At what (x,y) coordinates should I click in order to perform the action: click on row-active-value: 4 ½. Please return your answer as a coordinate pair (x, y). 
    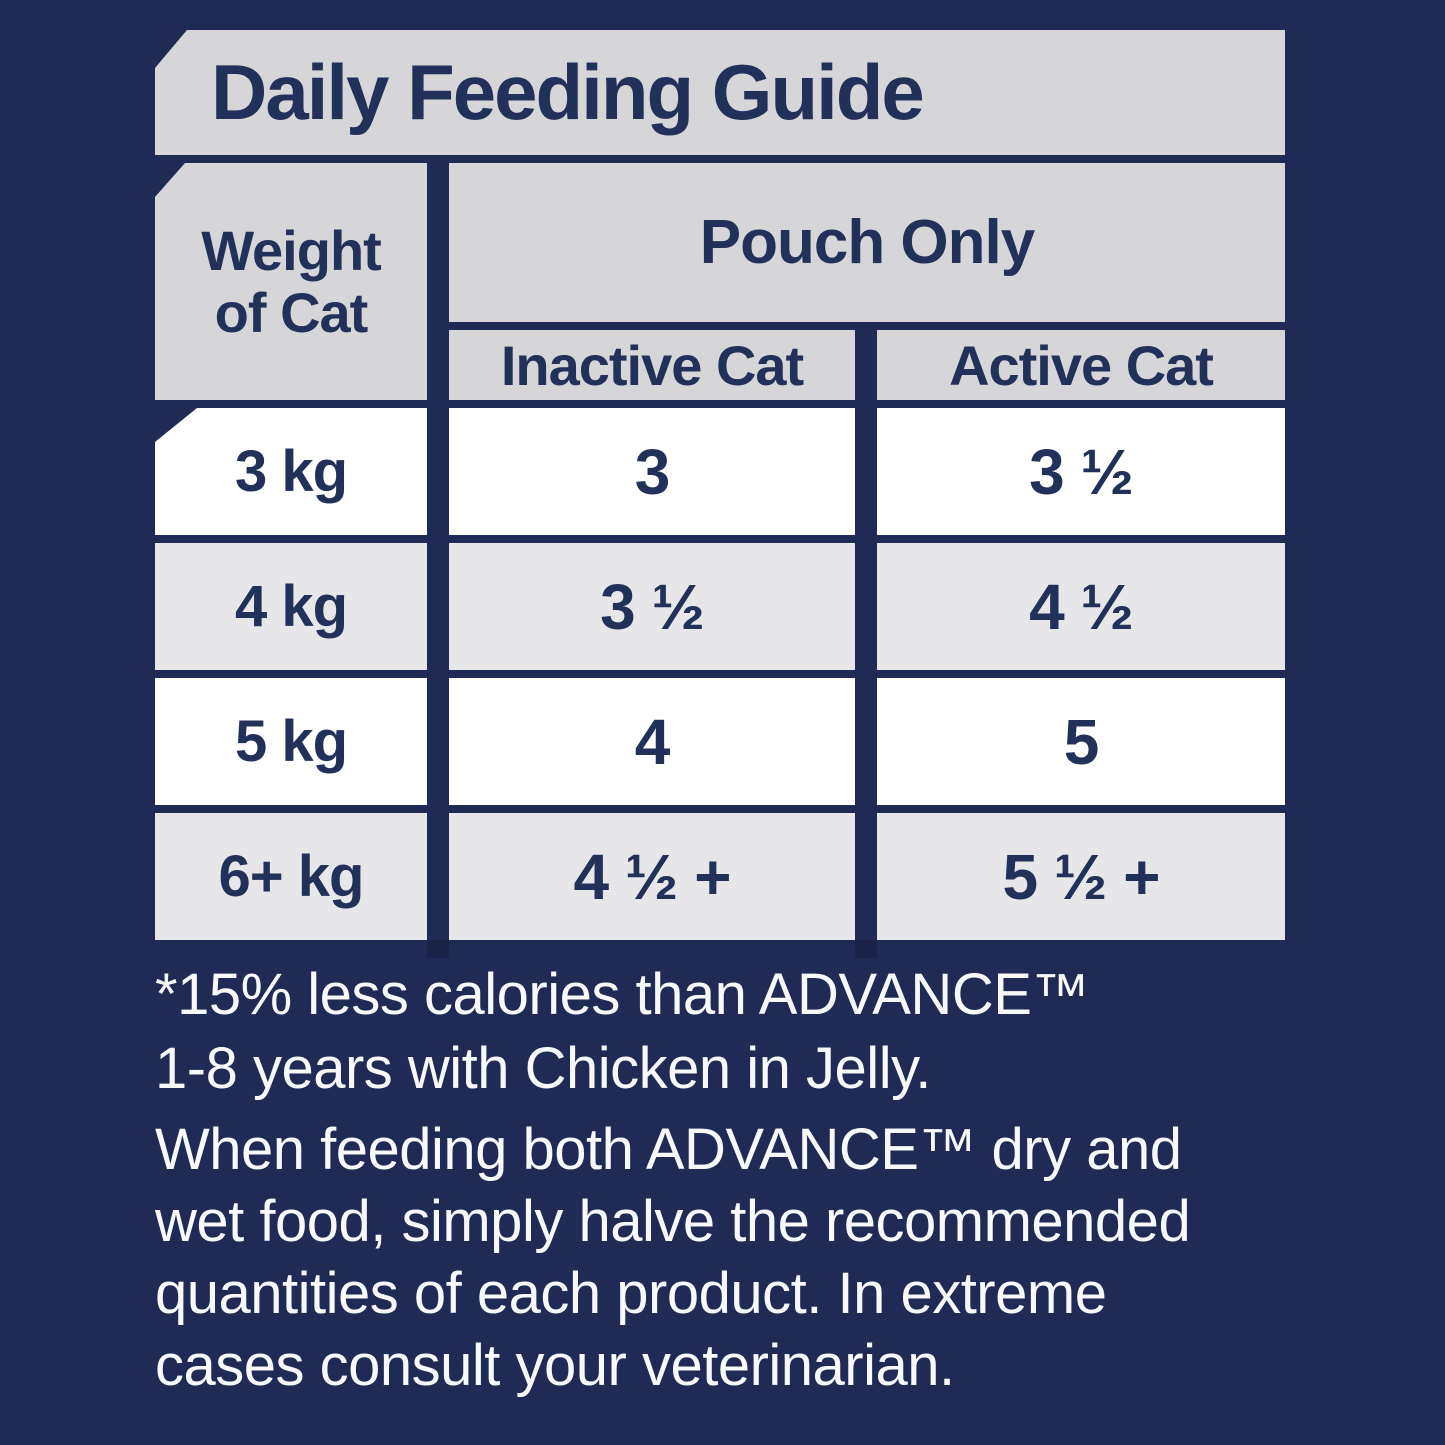
    Looking at the image, I should click on (1081, 606).